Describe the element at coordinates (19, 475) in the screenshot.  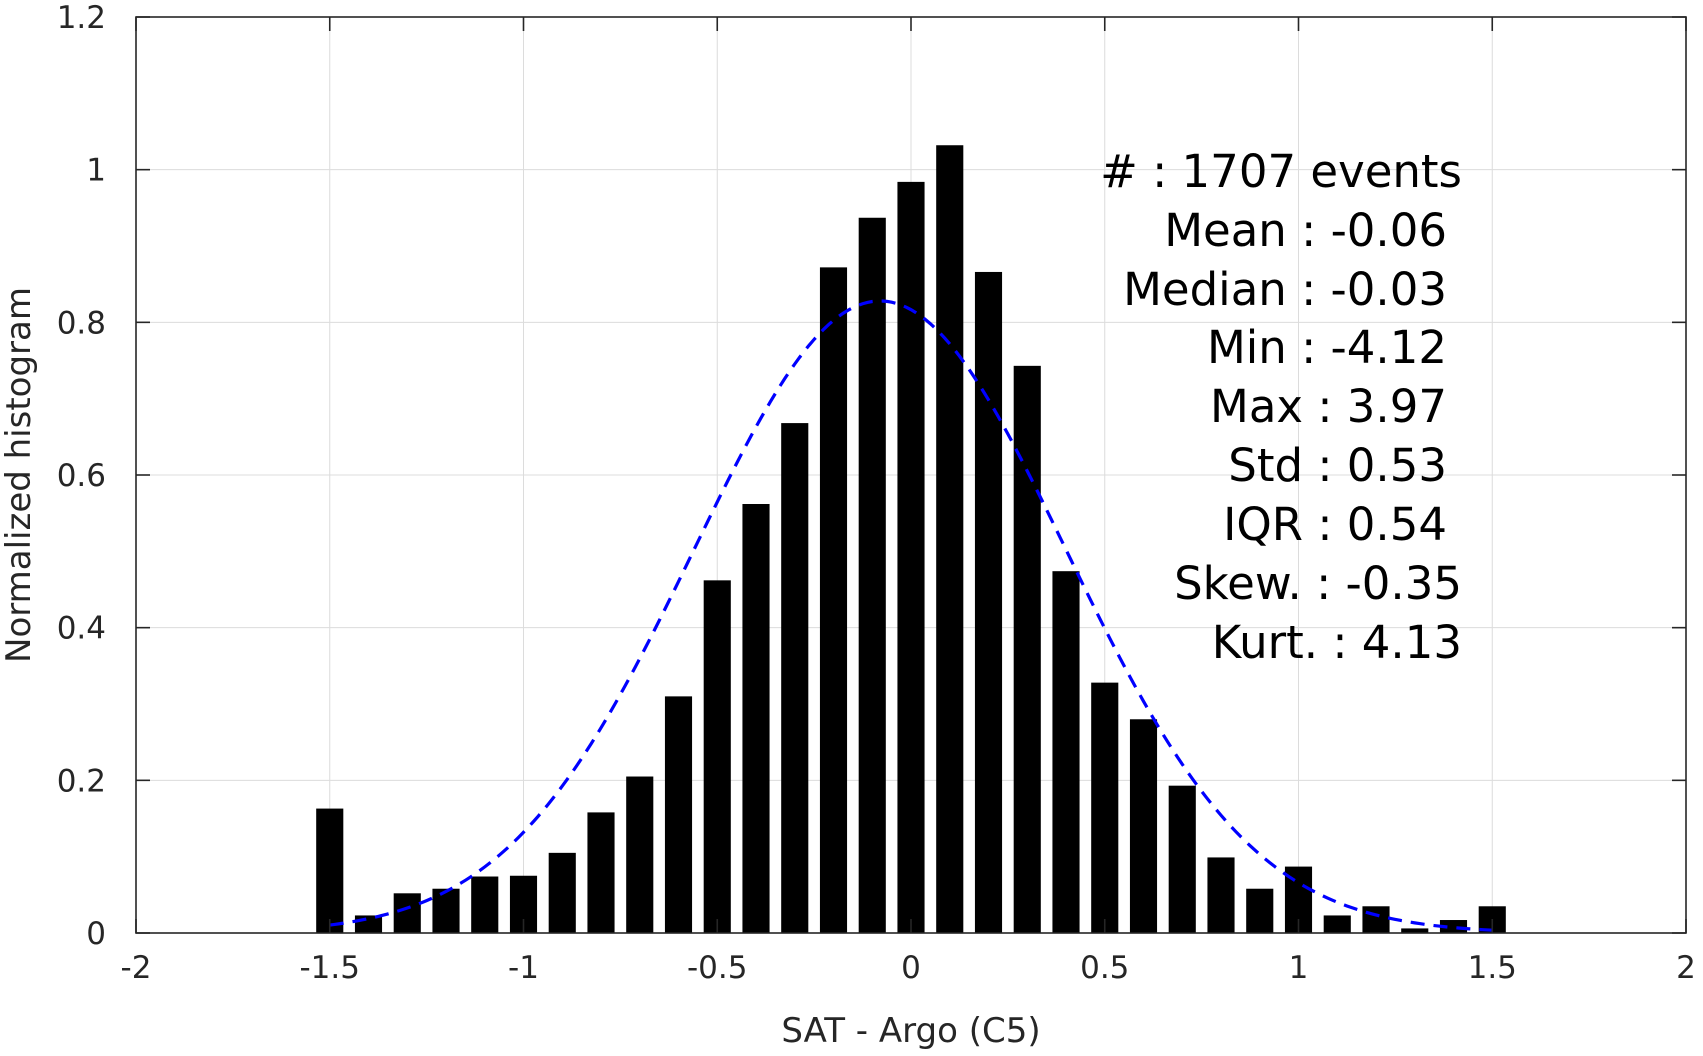
I see `y-axis-label: Normalized histogram` at that location.